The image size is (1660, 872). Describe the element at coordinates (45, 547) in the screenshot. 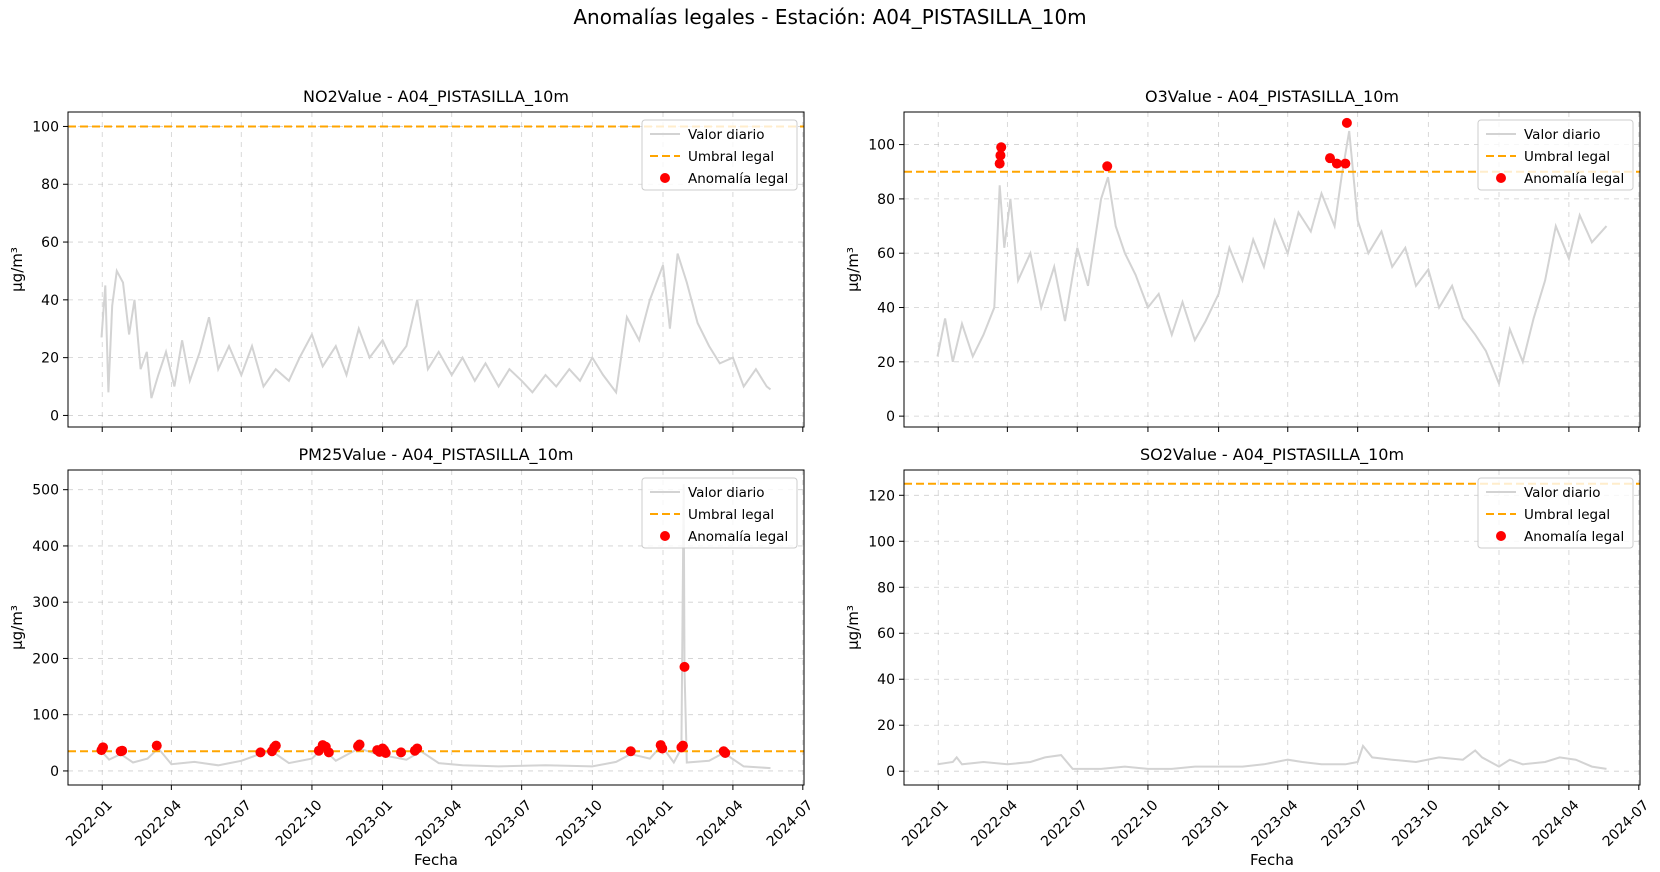

I see `y-tick-label: 400` at that location.